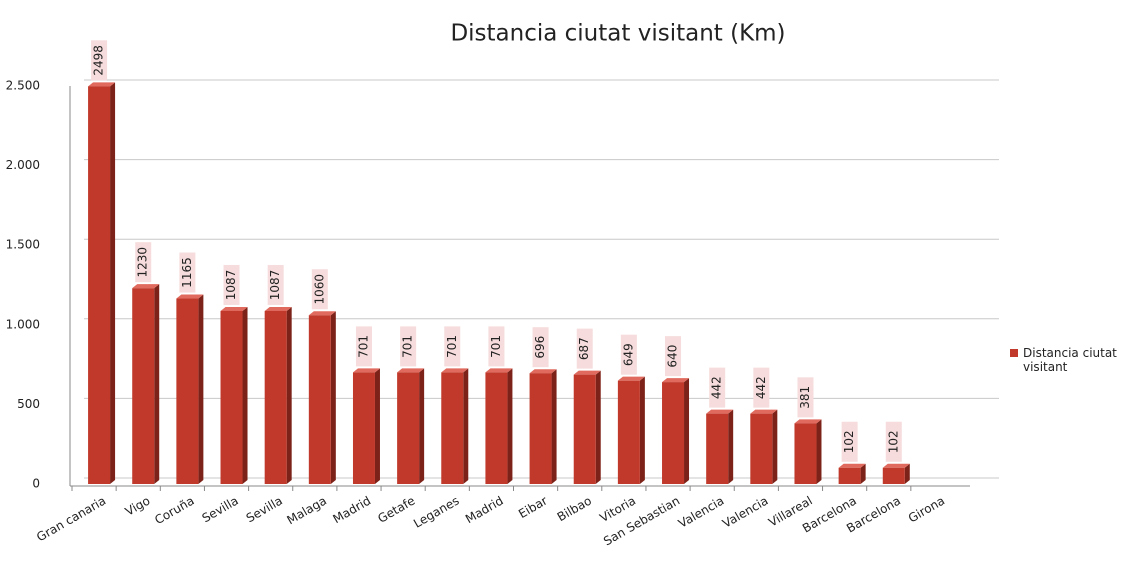 The width and height of the screenshot is (1136, 579). I want to click on value-label: 1230, so click(143, 262).